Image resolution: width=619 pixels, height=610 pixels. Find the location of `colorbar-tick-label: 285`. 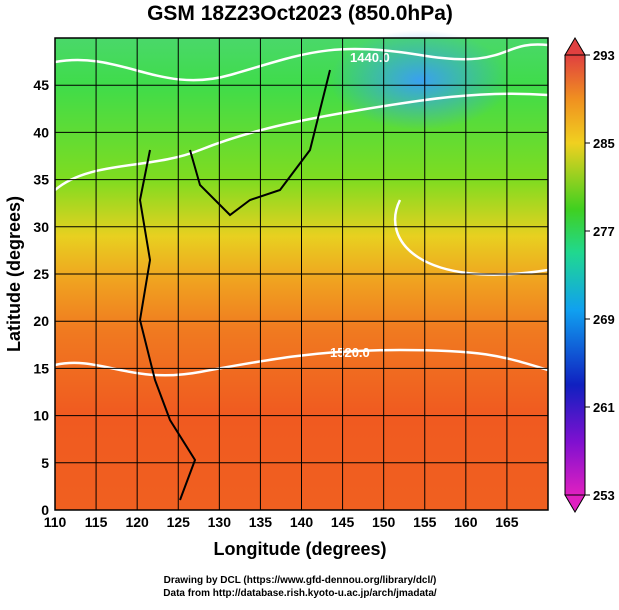

colorbar-tick-label: 285 is located at coordinates (604, 143).